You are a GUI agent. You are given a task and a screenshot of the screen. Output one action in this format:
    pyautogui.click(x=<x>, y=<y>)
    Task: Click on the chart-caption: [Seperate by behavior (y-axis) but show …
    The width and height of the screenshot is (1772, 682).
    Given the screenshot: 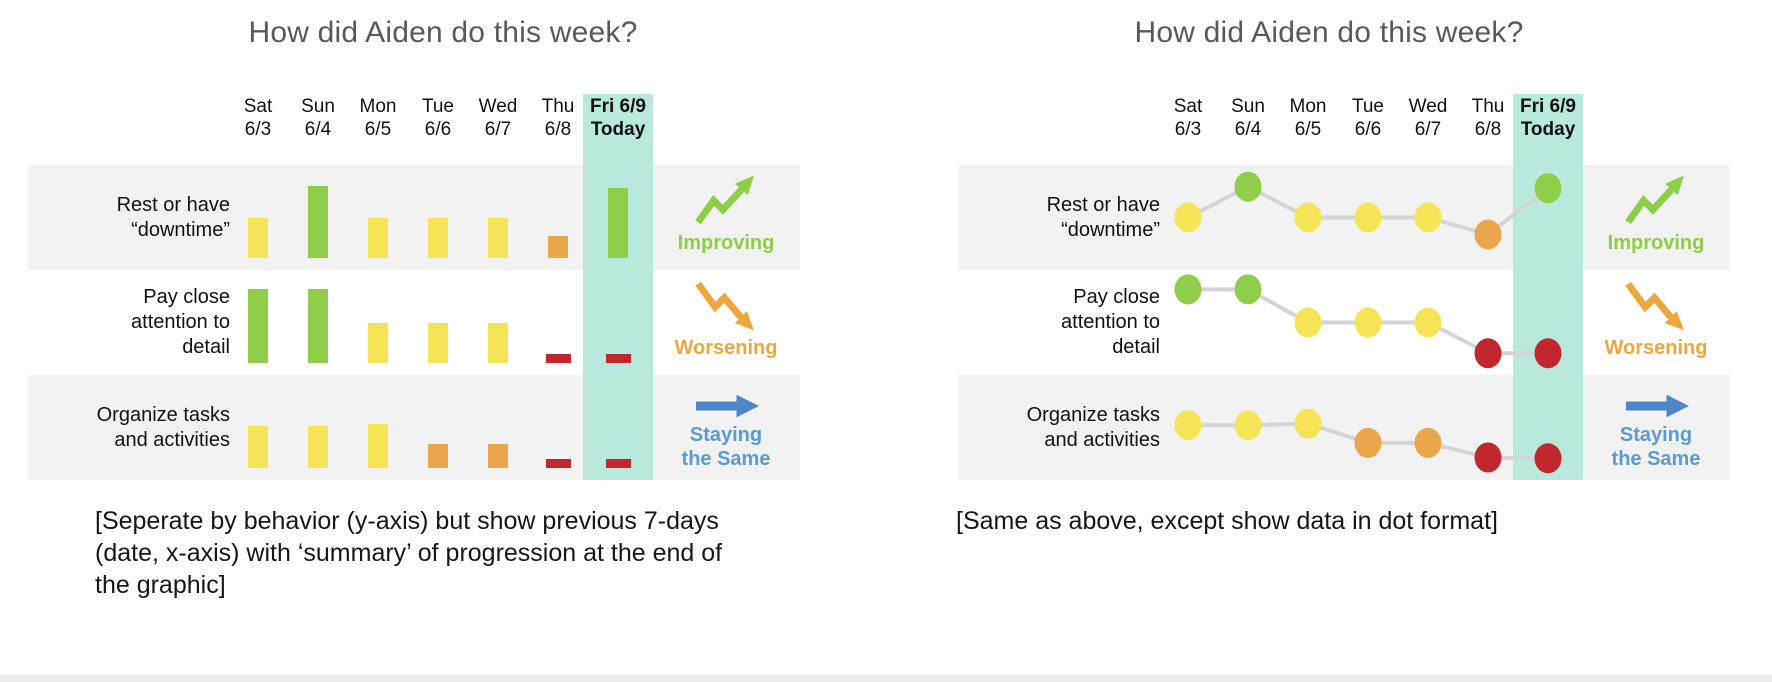 What is the action you would take?
    pyautogui.click(x=409, y=553)
    